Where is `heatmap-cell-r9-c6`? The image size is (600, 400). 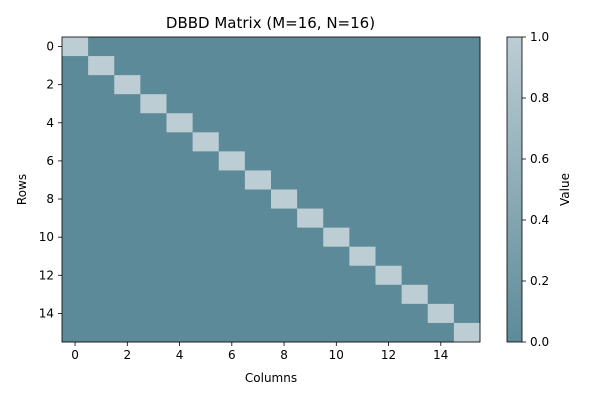 heatmap-cell-r9-c6 is located at coordinates (232, 218).